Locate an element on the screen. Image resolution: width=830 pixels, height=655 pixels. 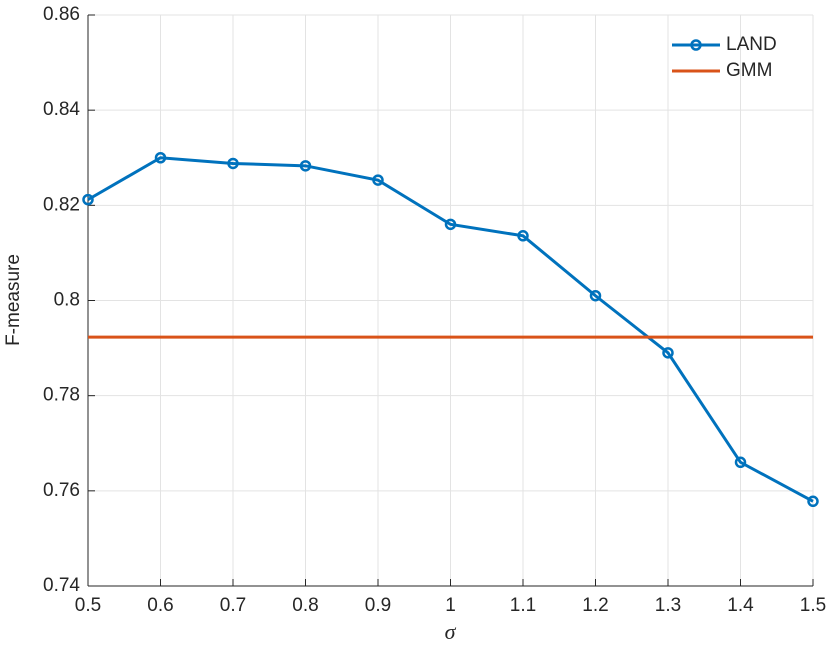
legend-label: LAND is located at coordinates (751, 44).